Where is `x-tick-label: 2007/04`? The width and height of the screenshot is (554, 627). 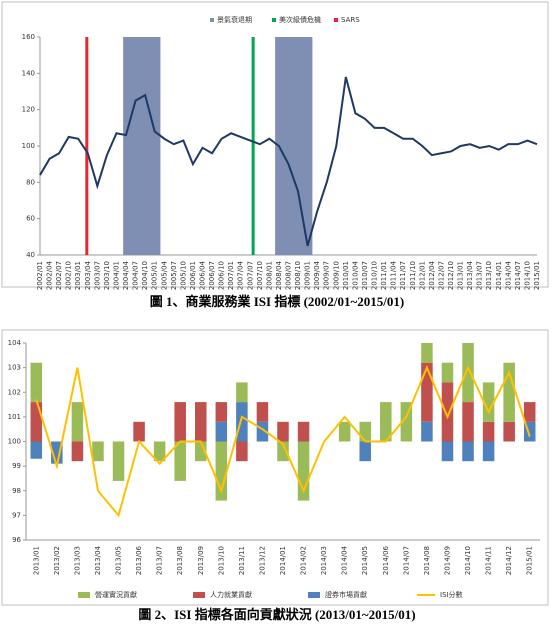
x-tick-label: 2007/04 is located at coordinates (241, 275).